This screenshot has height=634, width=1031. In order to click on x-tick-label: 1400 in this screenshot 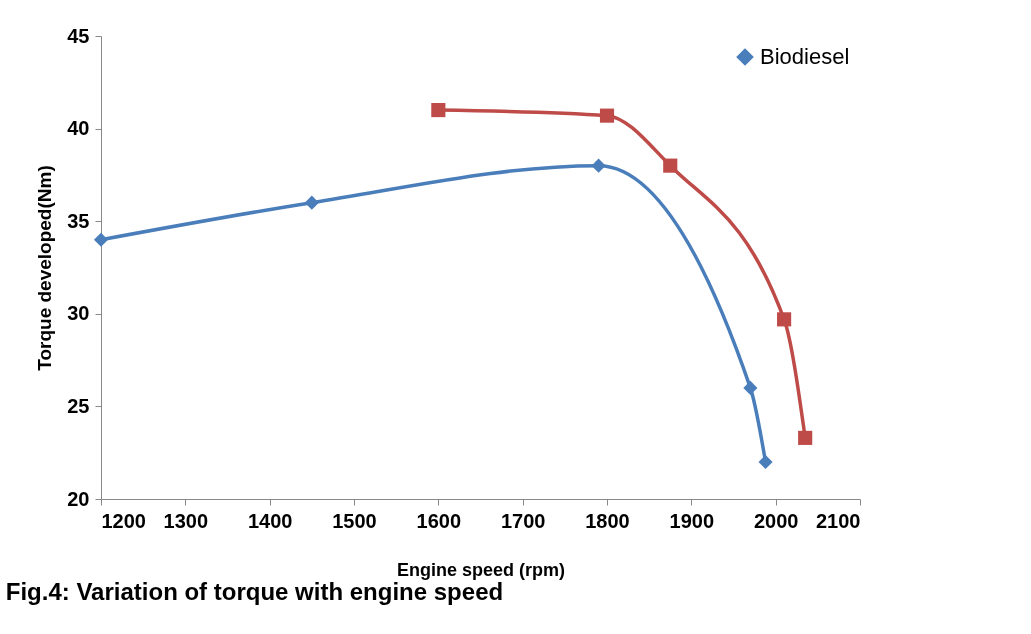, I will do `click(270, 520)`.